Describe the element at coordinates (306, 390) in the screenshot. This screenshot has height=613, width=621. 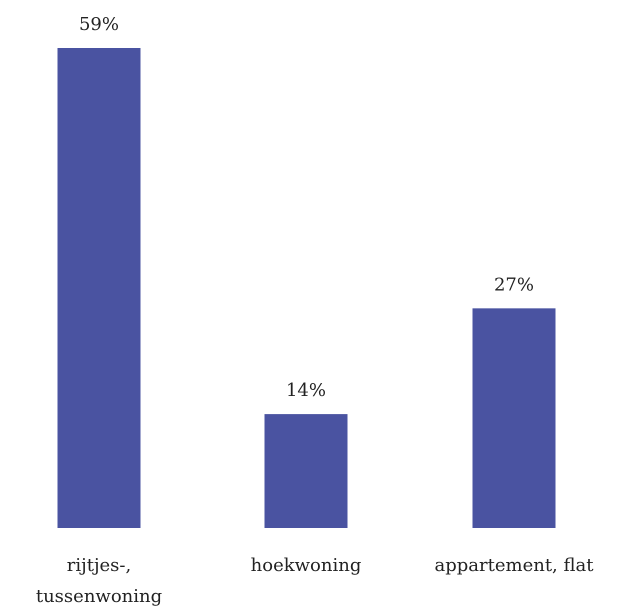
I see `data-label-2: 14%` at that location.